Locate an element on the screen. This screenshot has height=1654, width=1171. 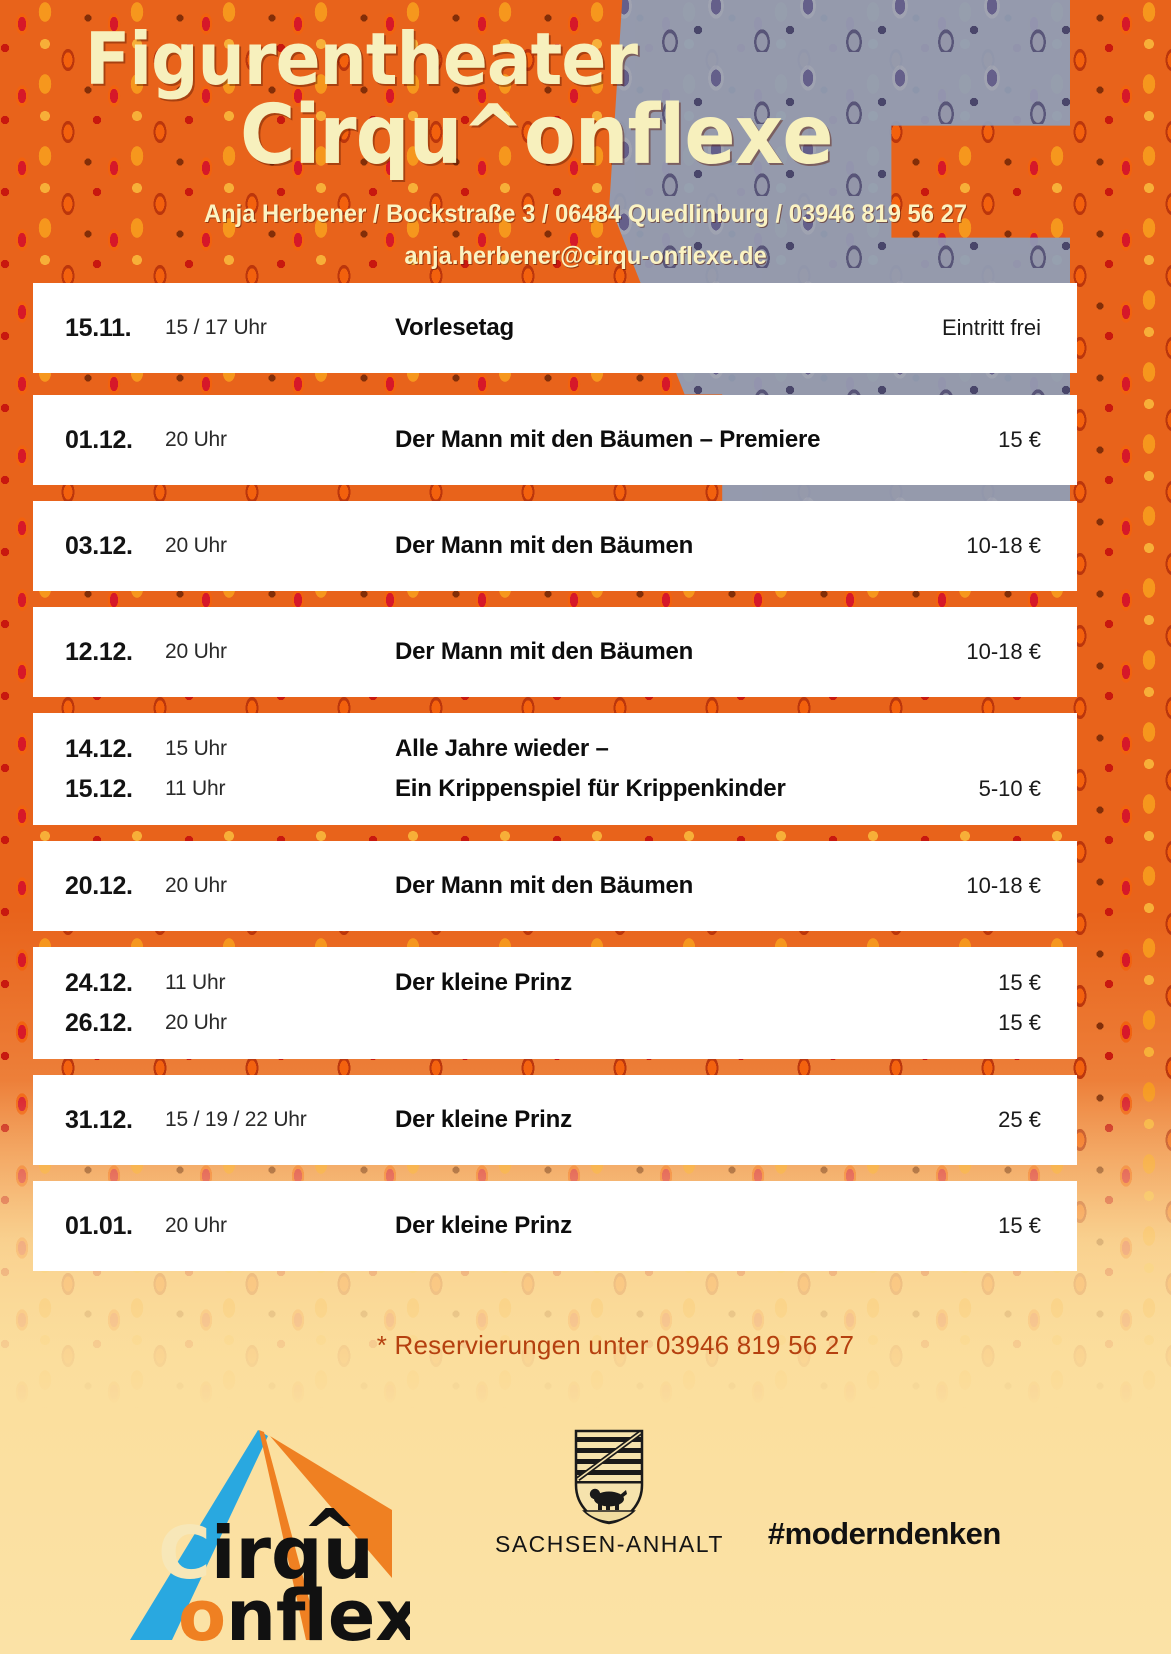
event-date: 31.12. is located at coordinates (99, 1119).